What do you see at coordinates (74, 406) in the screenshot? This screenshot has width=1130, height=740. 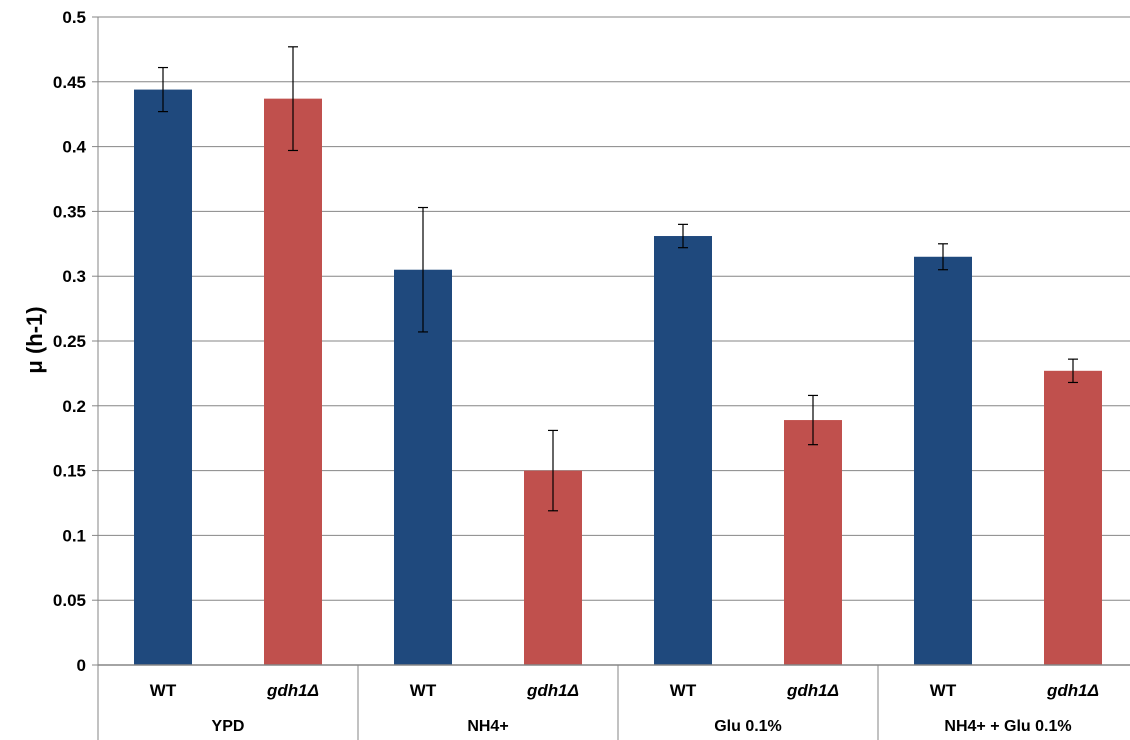 I see `y-tick-label: 0.2` at bounding box center [74, 406].